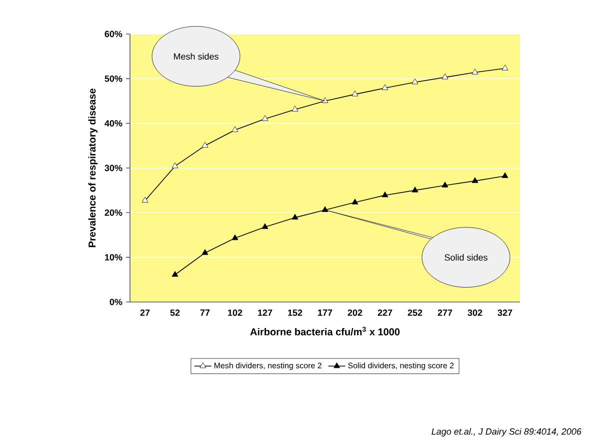 The height and width of the screenshot is (444, 590). Describe the element at coordinates (235, 313) in the screenshot. I see `x-tick-label: 102` at that location.